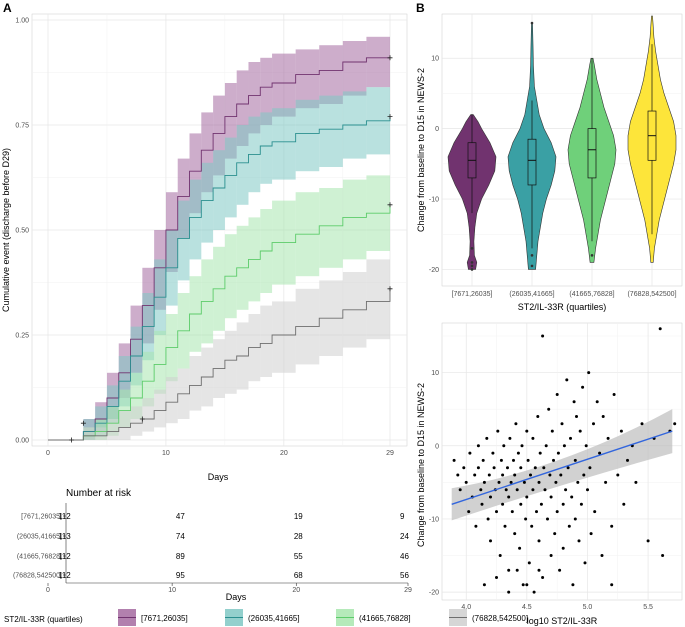  What do you see at coordinates (7, 8) in the screenshot?
I see `panel-label-a: A` at bounding box center [7, 8].